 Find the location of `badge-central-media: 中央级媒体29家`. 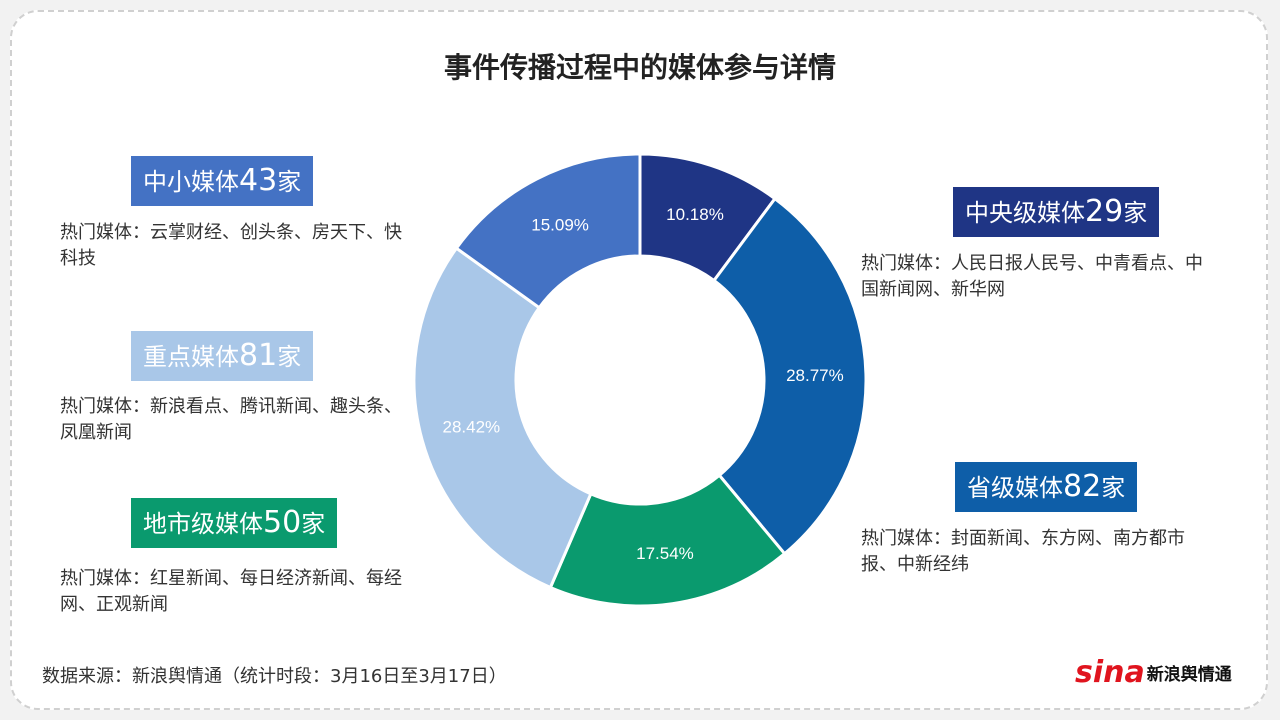

badge-central-media: 中央级媒体29家 is located at coordinates (1056, 212).